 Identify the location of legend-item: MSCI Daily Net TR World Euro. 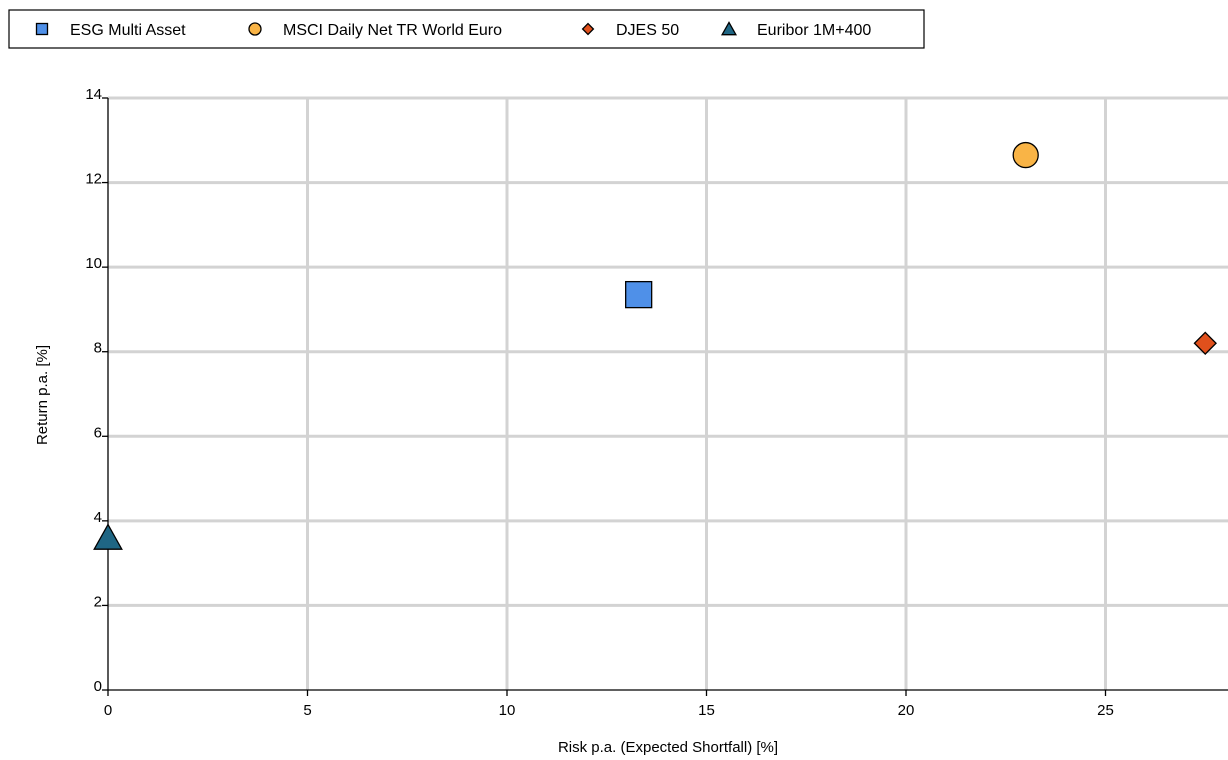
(375, 30).